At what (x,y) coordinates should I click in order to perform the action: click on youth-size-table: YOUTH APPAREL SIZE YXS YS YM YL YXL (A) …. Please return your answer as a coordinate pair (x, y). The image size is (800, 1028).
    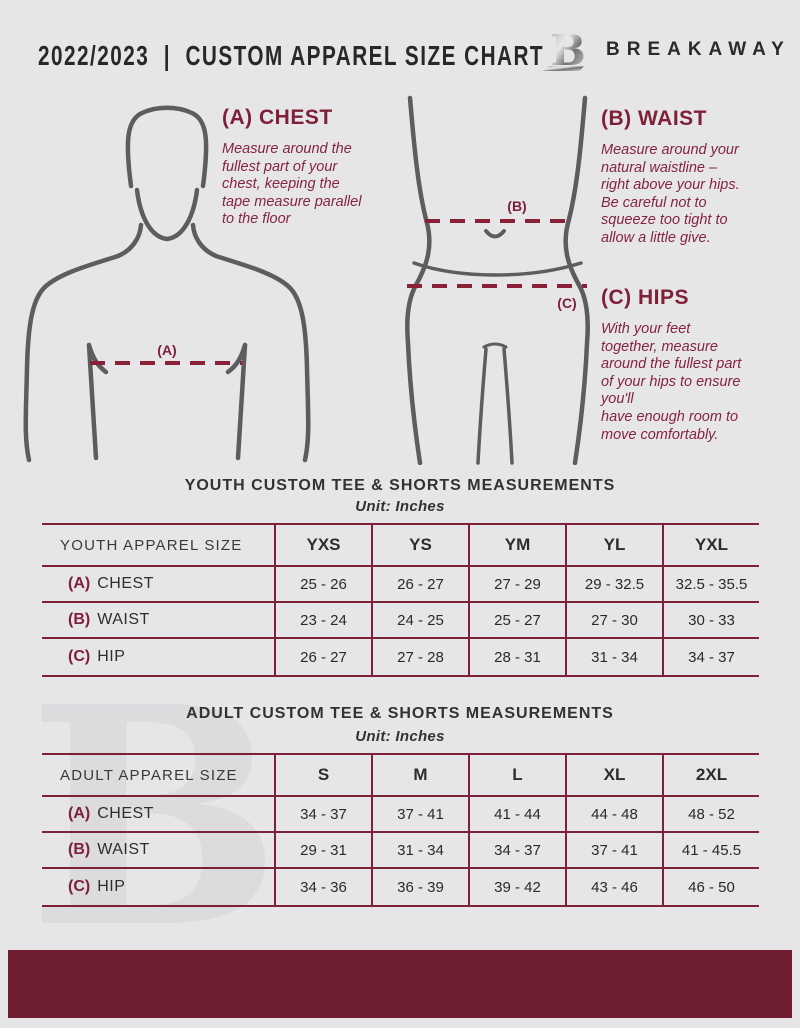
    Looking at the image, I should click on (400, 600).